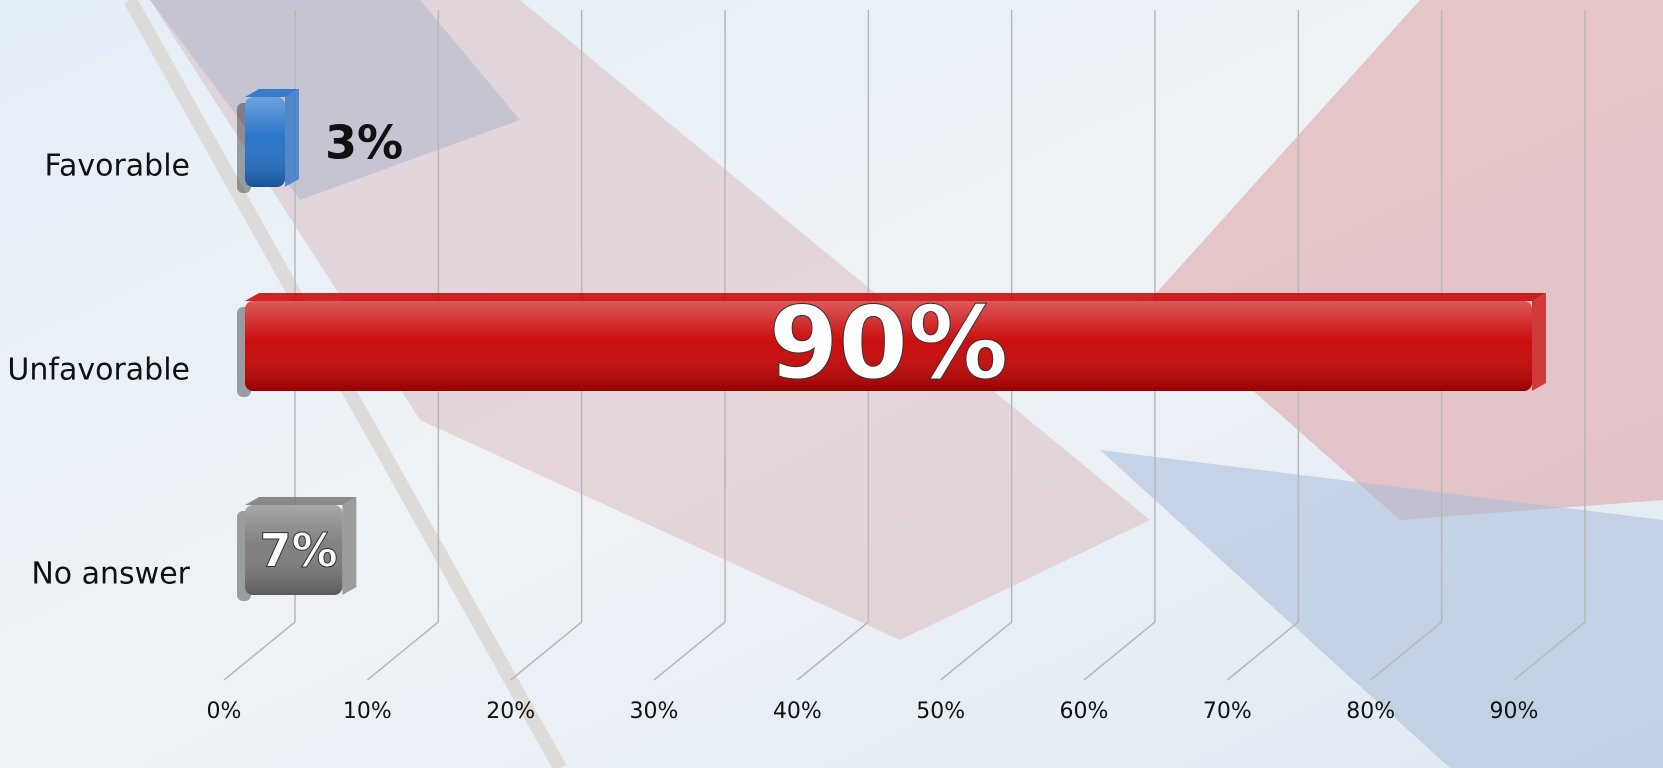 Image resolution: width=1663 pixels, height=768 pixels. Describe the element at coordinates (1227, 711) in the screenshot. I see `x-tick-label: 70%` at that location.